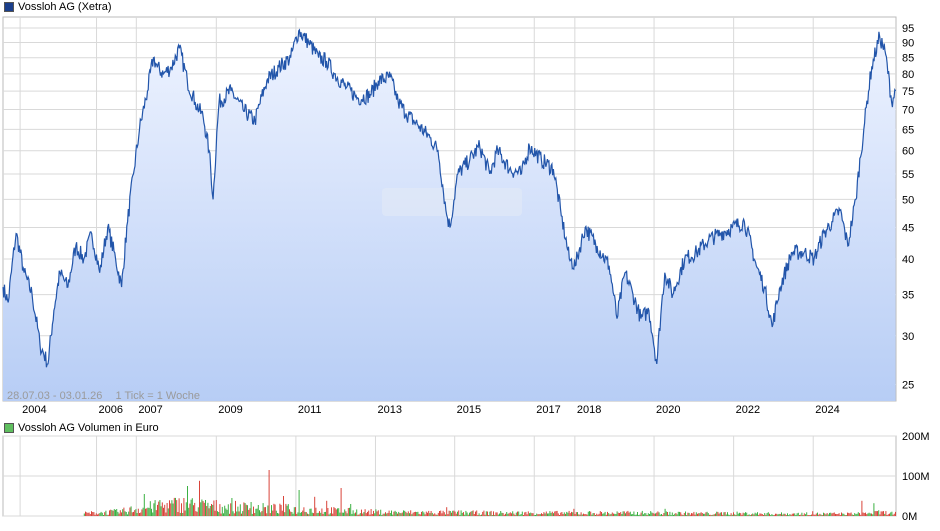 The image size is (940, 531). What do you see at coordinates (389, 410) in the screenshot?
I see `x-tick-label: 2013` at bounding box center [389, 410].